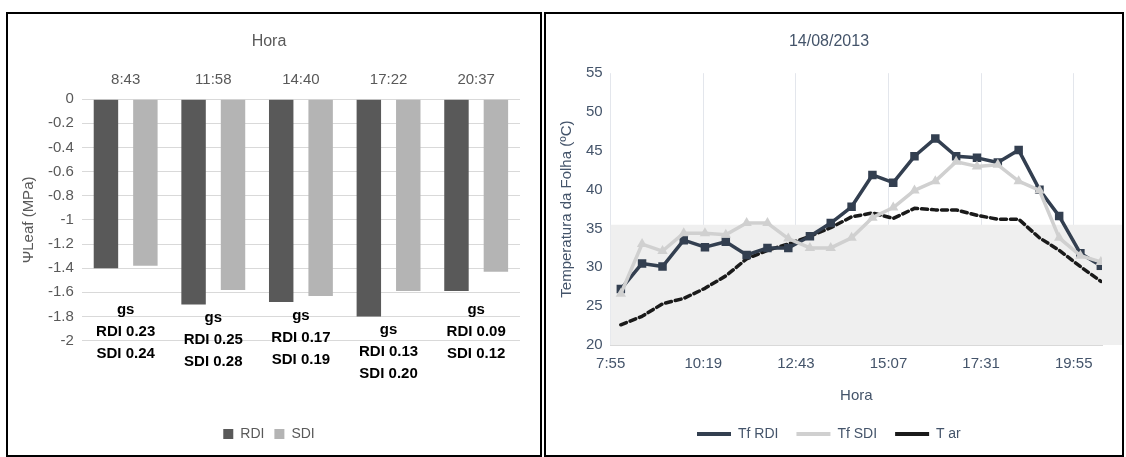 This screenshot has height=457, width=1126. Describe the element at coordinates (566, 209) in the screenshot. I see `y-axis-title: Temperatura da Folha (ºC)` at that location.